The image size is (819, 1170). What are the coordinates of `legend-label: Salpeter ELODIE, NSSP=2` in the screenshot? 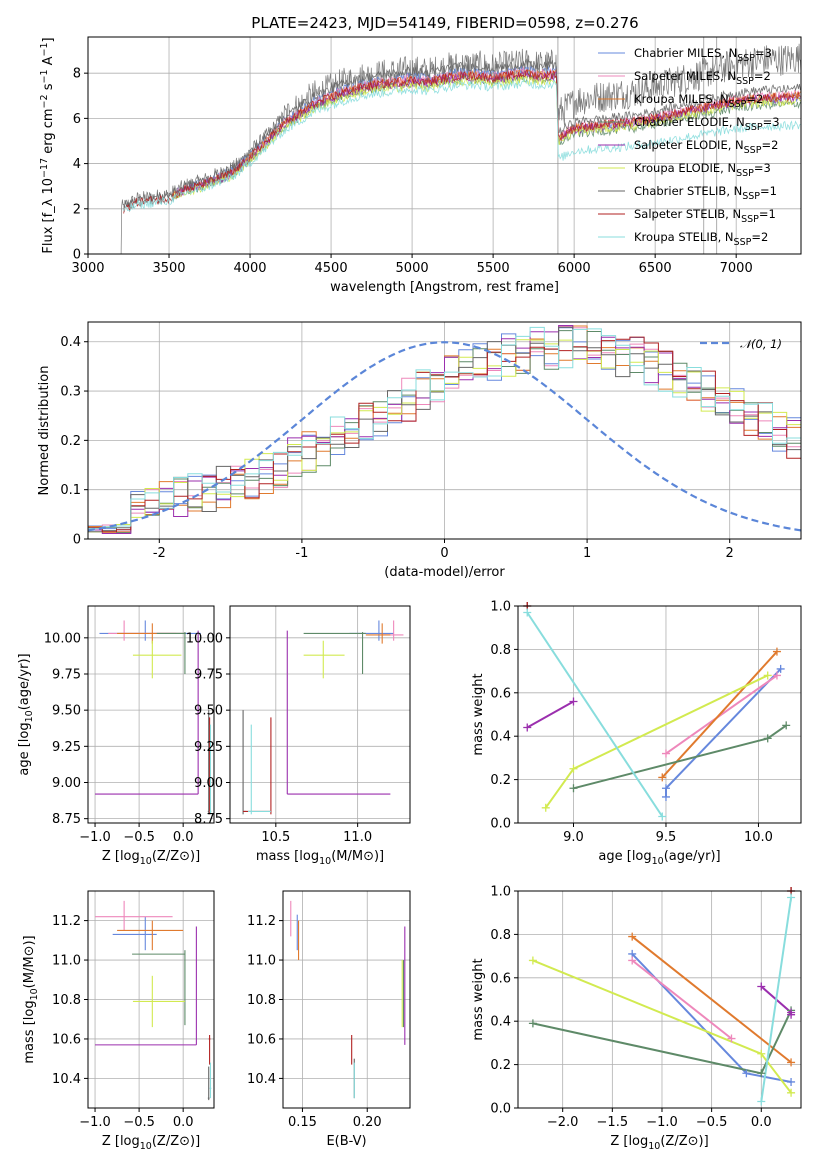 It's located at (706, 147).